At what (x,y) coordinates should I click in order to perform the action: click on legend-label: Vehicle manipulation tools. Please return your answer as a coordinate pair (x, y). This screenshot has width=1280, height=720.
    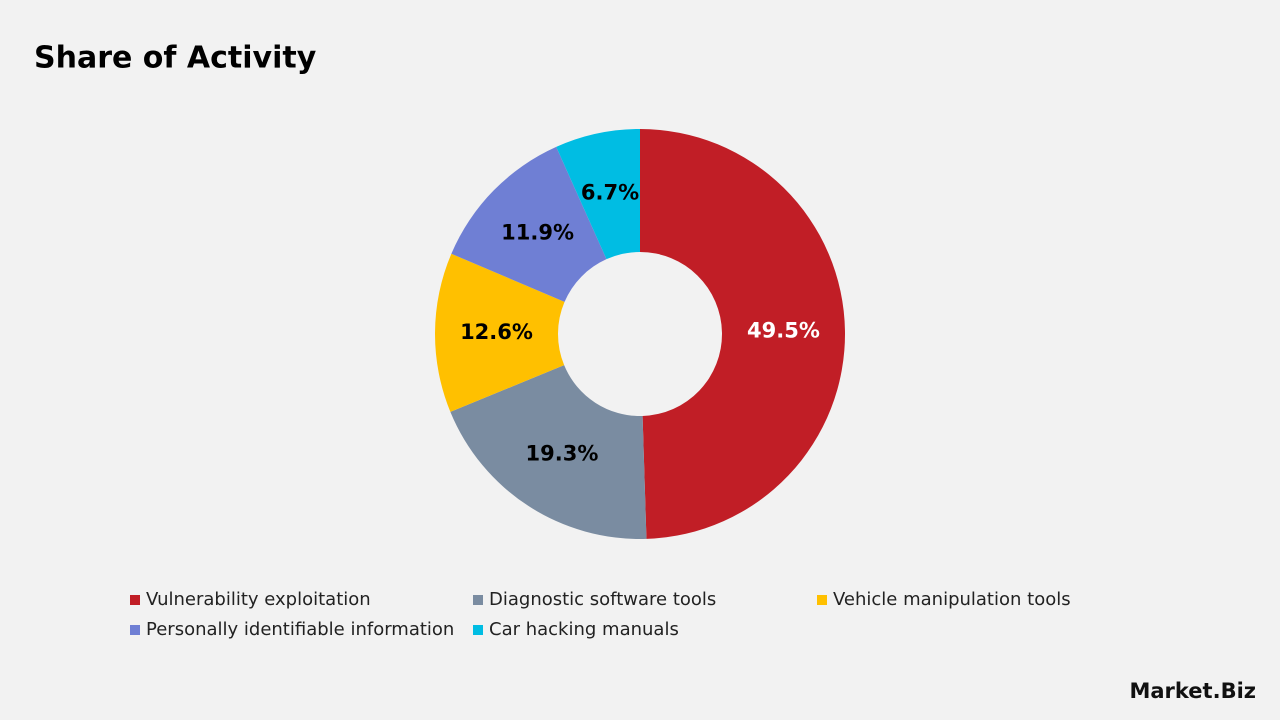
    Looking at the image, I should click on (952, 599).